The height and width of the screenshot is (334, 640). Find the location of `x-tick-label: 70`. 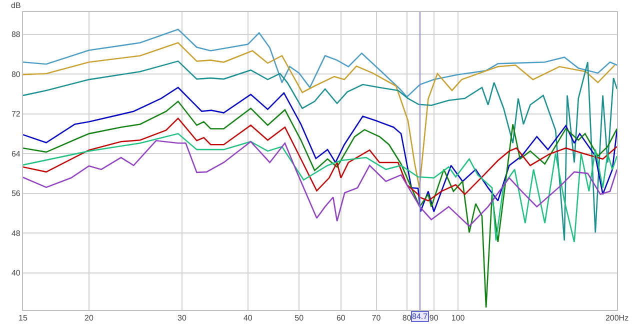

x-tick-label: 70 is located at coordinates (377, 318).